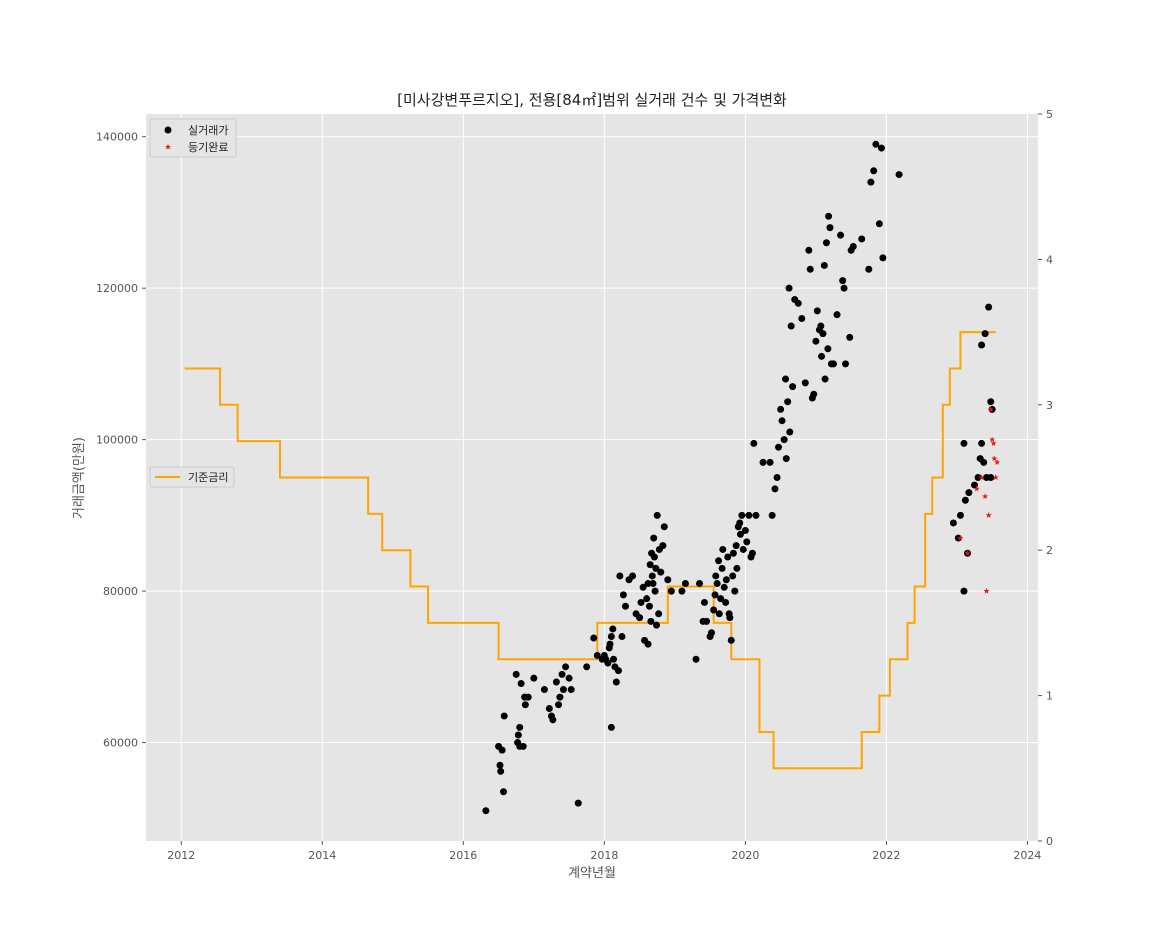 Image resolution: width=1155 pixels, height=945 pixels. I want to click on legend-trade-label: 실거래가, so click(208, 130).